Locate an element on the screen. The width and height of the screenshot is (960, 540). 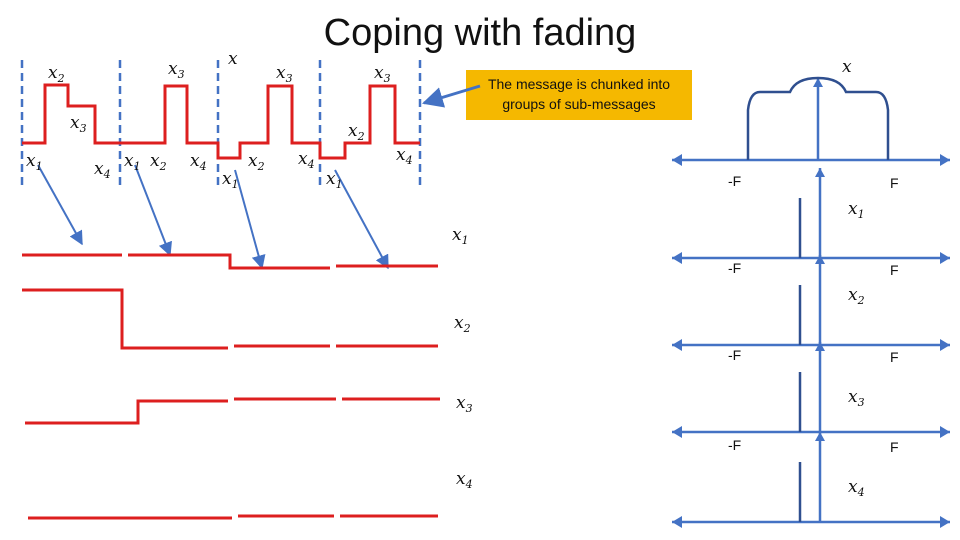
combined-signal-waveform is located at coordinates (221, 121).